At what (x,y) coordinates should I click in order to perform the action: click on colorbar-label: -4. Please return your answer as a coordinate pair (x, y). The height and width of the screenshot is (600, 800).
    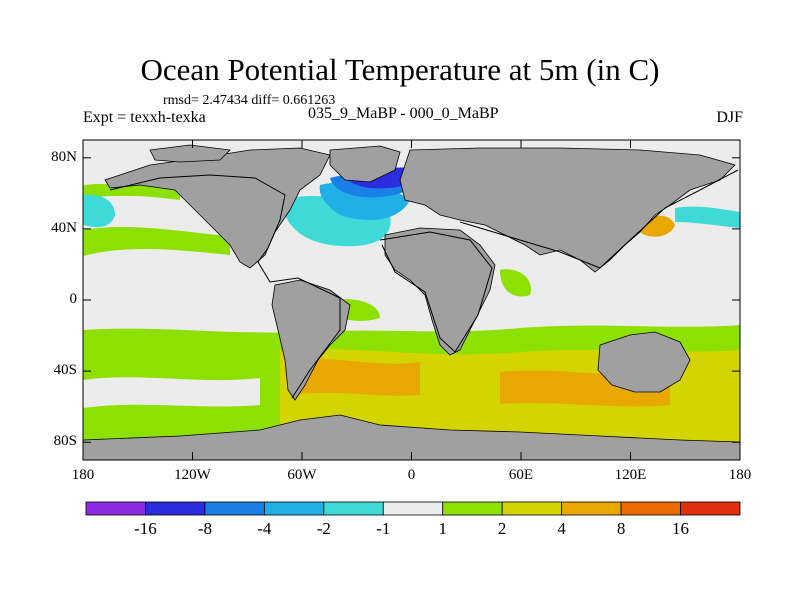
    Looking at the image, I should click on (264, 528).